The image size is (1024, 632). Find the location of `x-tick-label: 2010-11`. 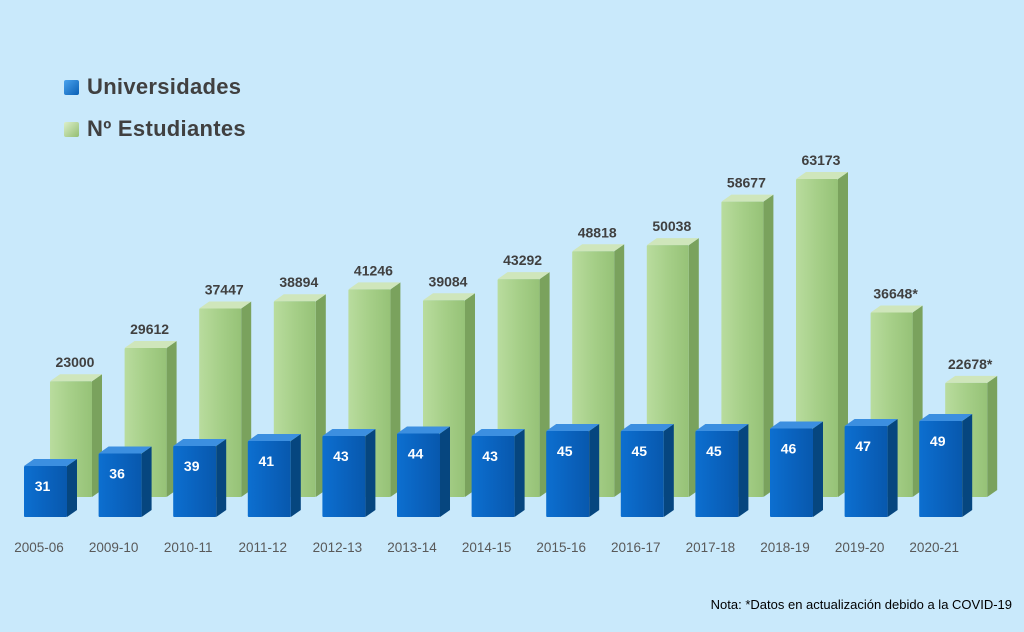

x-tick-label: 2010-11 is located at coordinates (188, 547).